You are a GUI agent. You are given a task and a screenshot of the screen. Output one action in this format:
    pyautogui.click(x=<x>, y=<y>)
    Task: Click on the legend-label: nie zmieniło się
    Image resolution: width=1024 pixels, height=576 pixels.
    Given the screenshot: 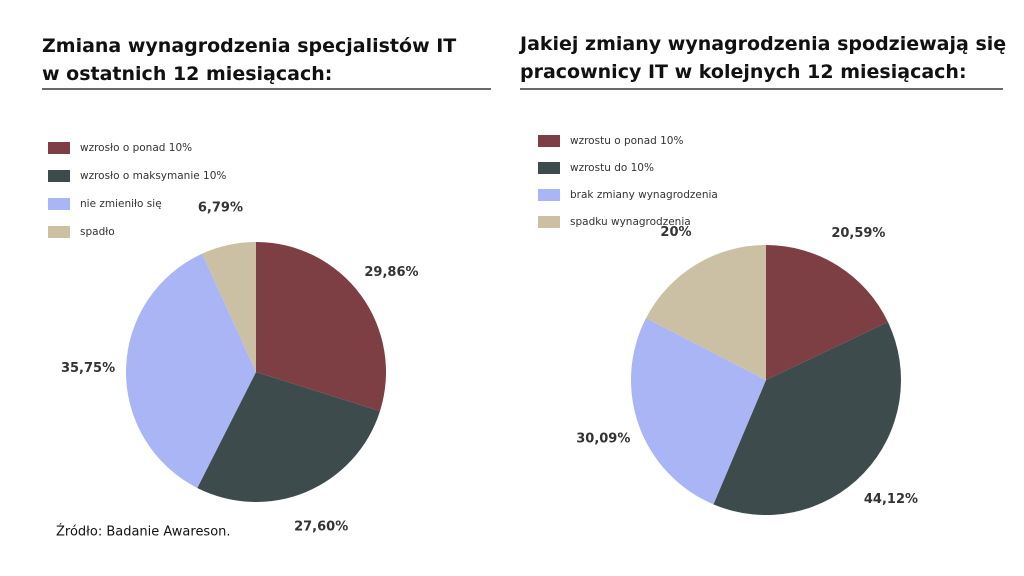 What is the action you would take?
    pyautogui.click(x=121, y=204)
    